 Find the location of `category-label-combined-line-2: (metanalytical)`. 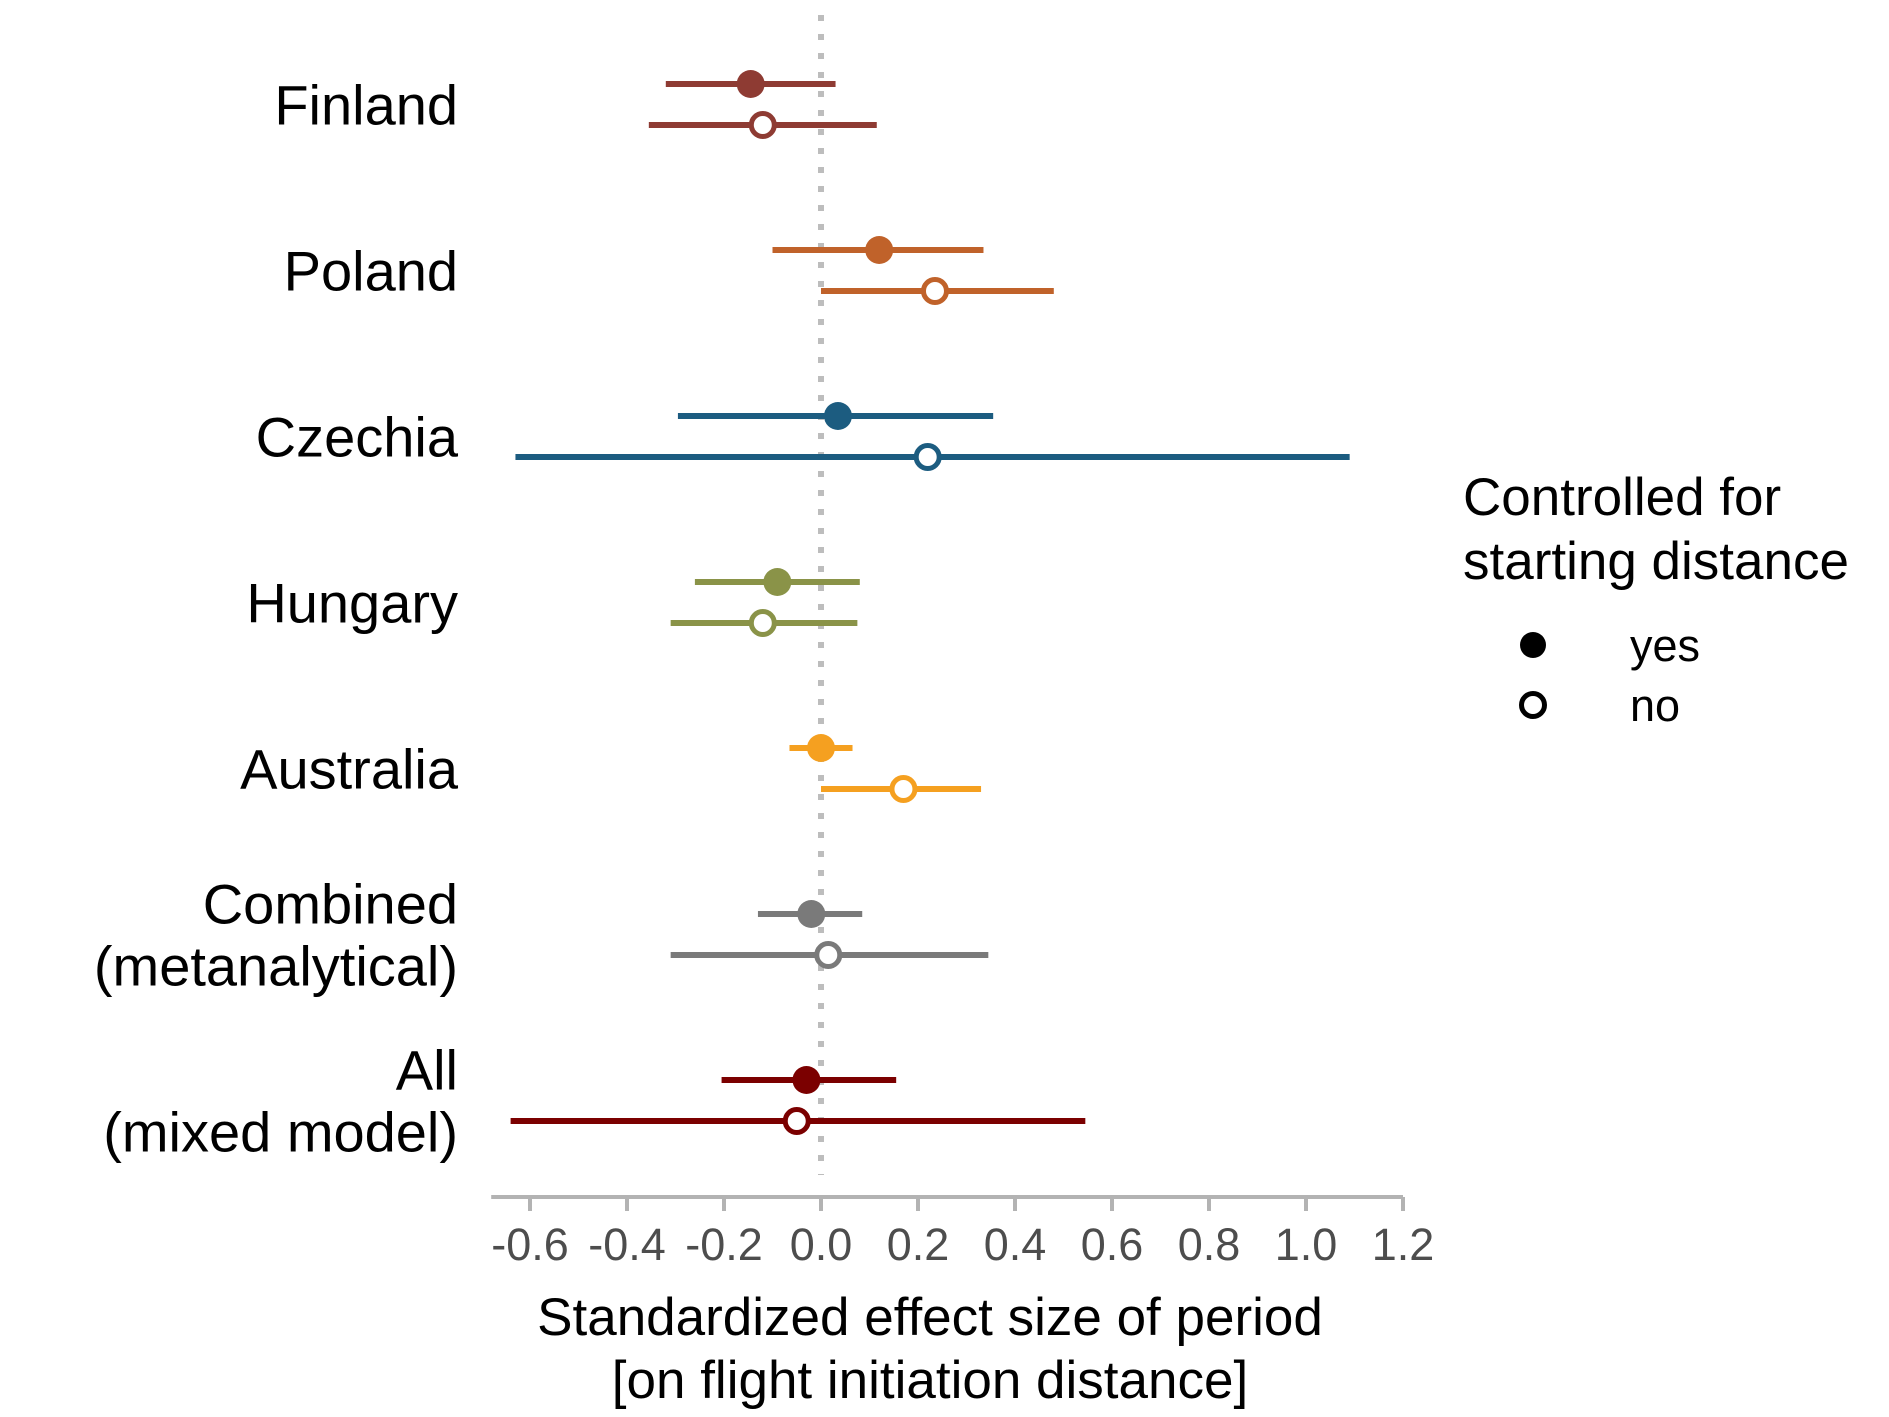

category-label-combined-line-2: (metanalytical) is located at coordinates (276, 966).